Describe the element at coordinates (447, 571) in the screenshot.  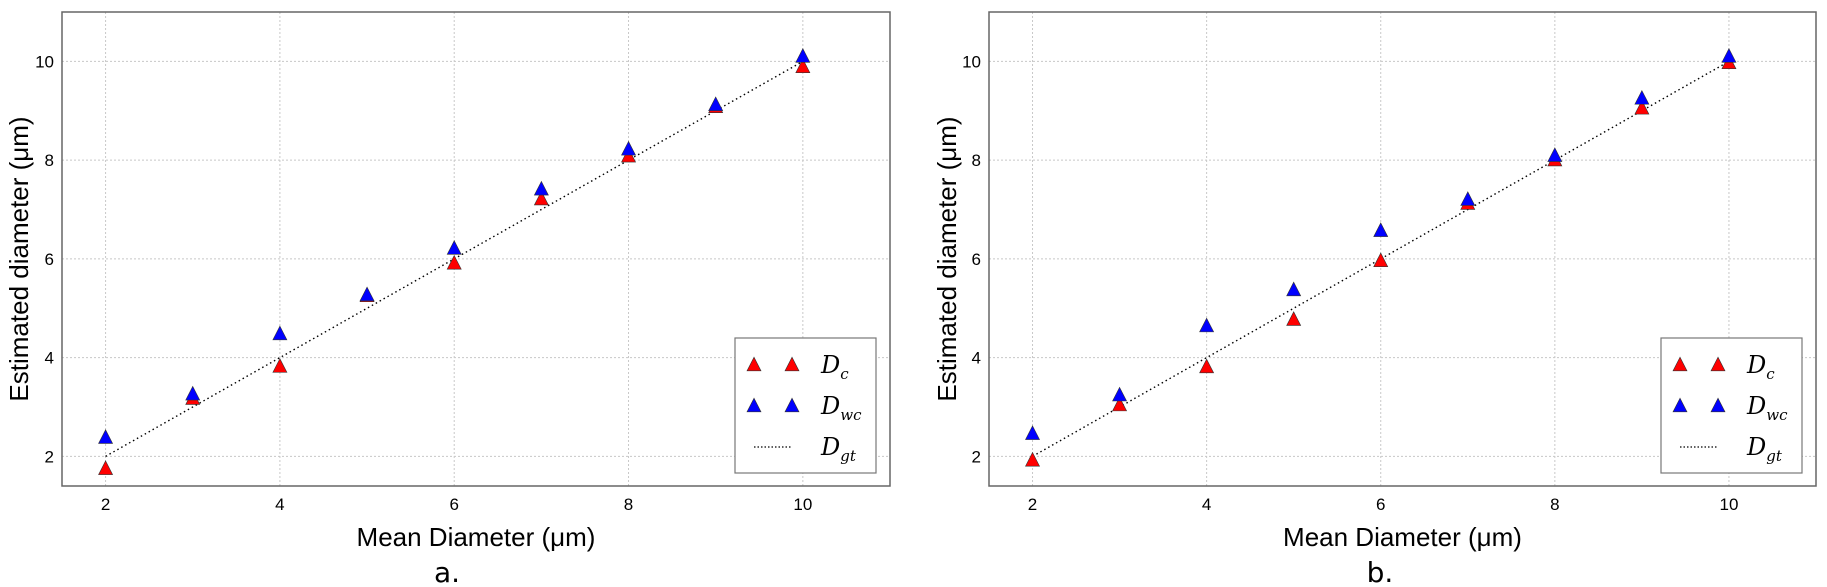
I see `figure-caption: a.` at that location.